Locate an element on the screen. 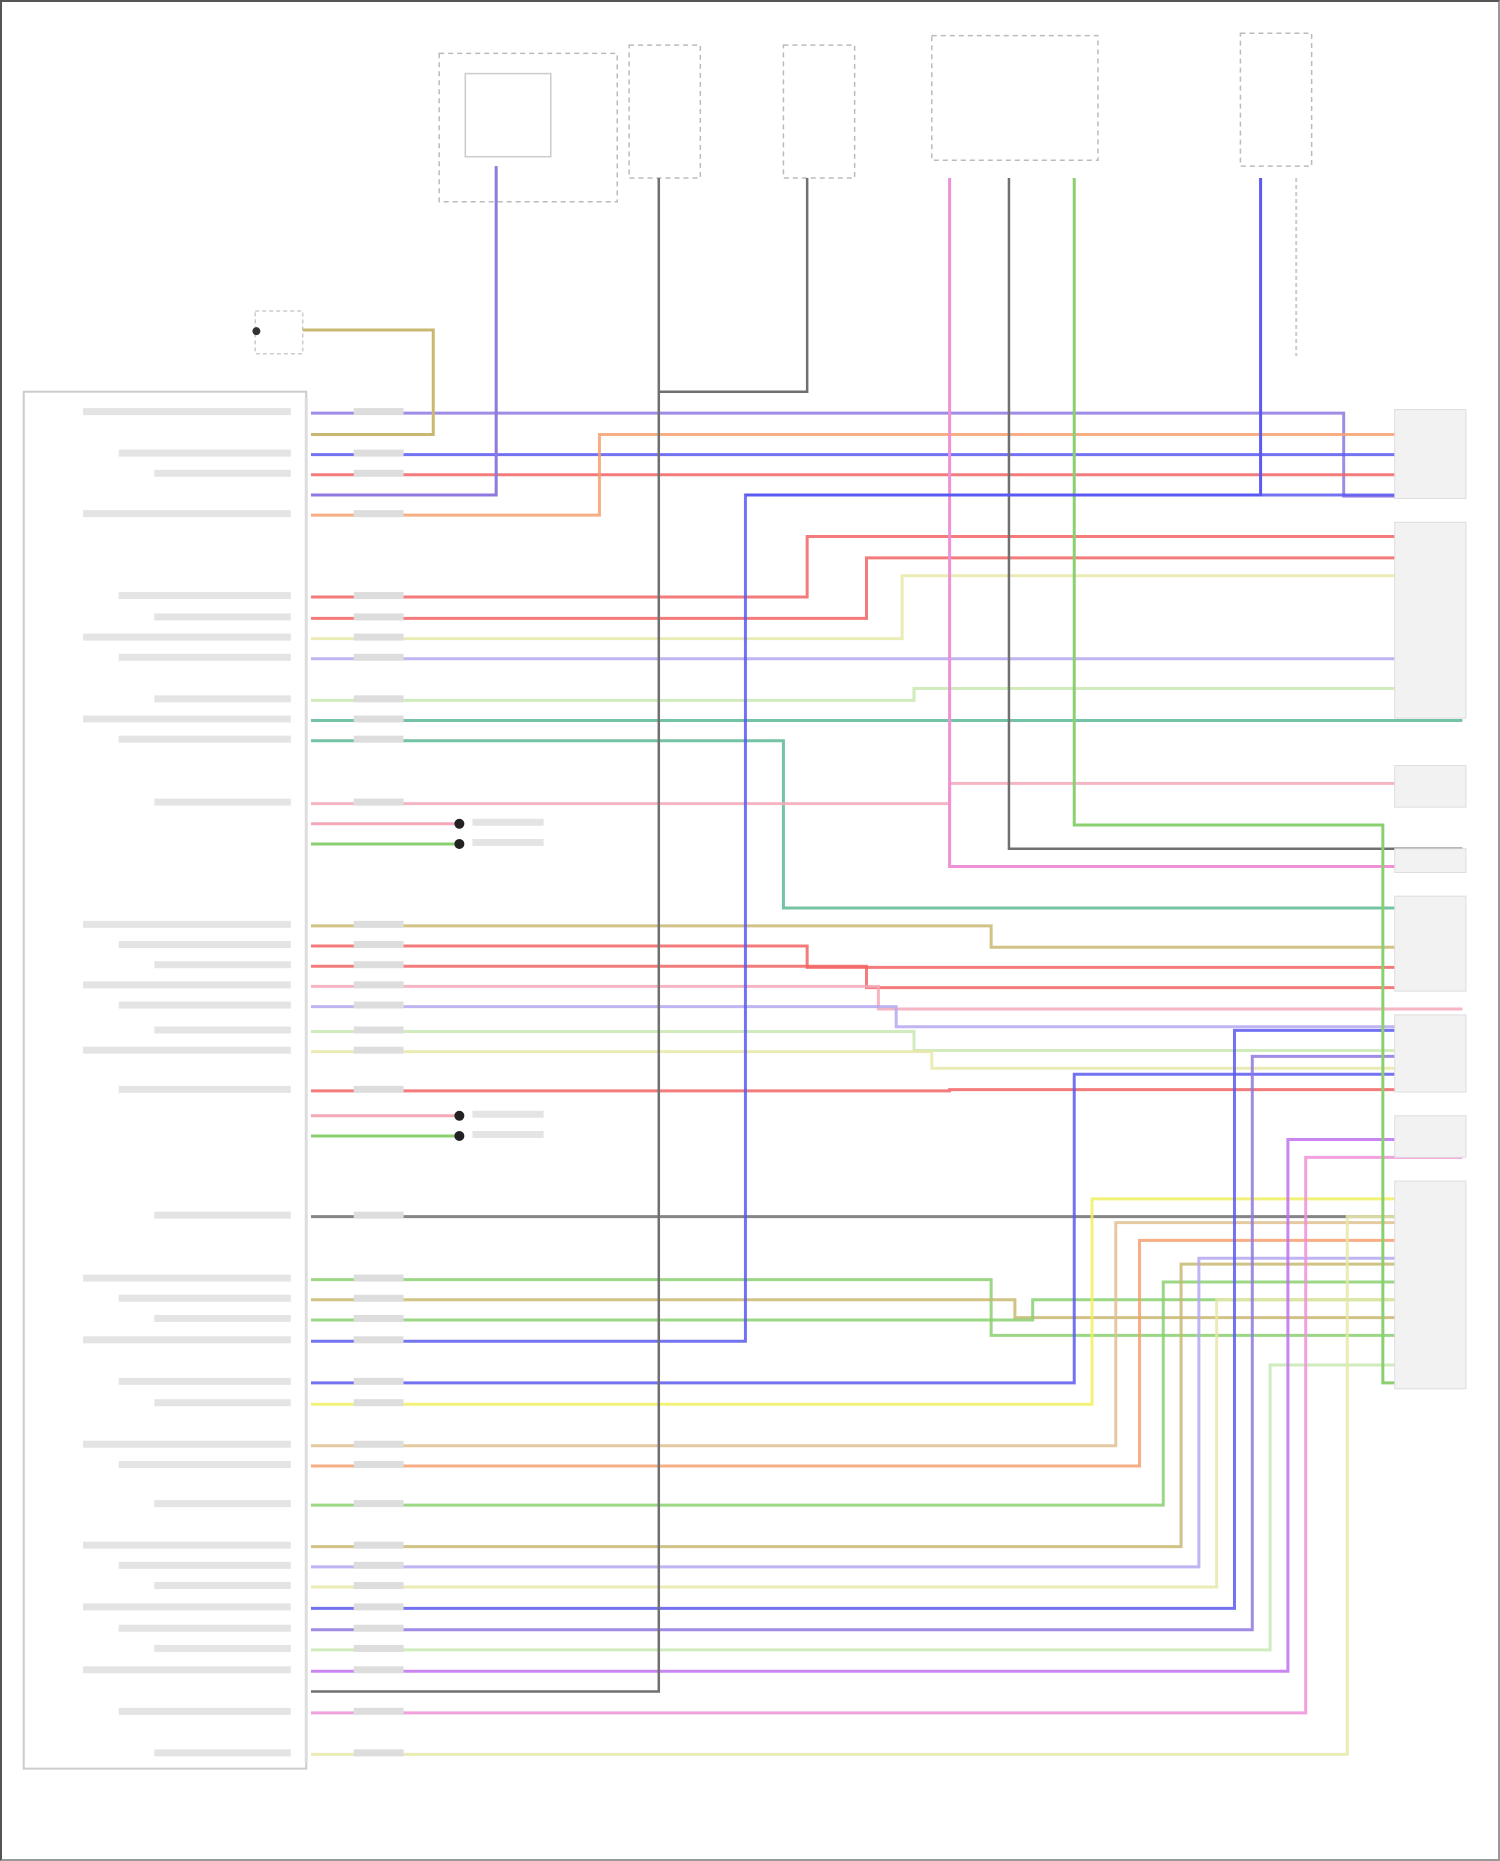 The image size is (1500, 1861). relay-box is located at coordinates (508, 115).